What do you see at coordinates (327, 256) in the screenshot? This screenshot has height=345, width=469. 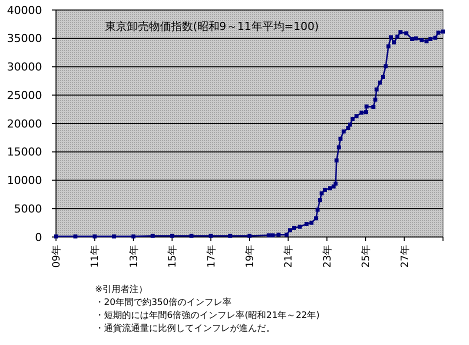 I see `x-tick-label: 23年` at bounding box center [327, 256].